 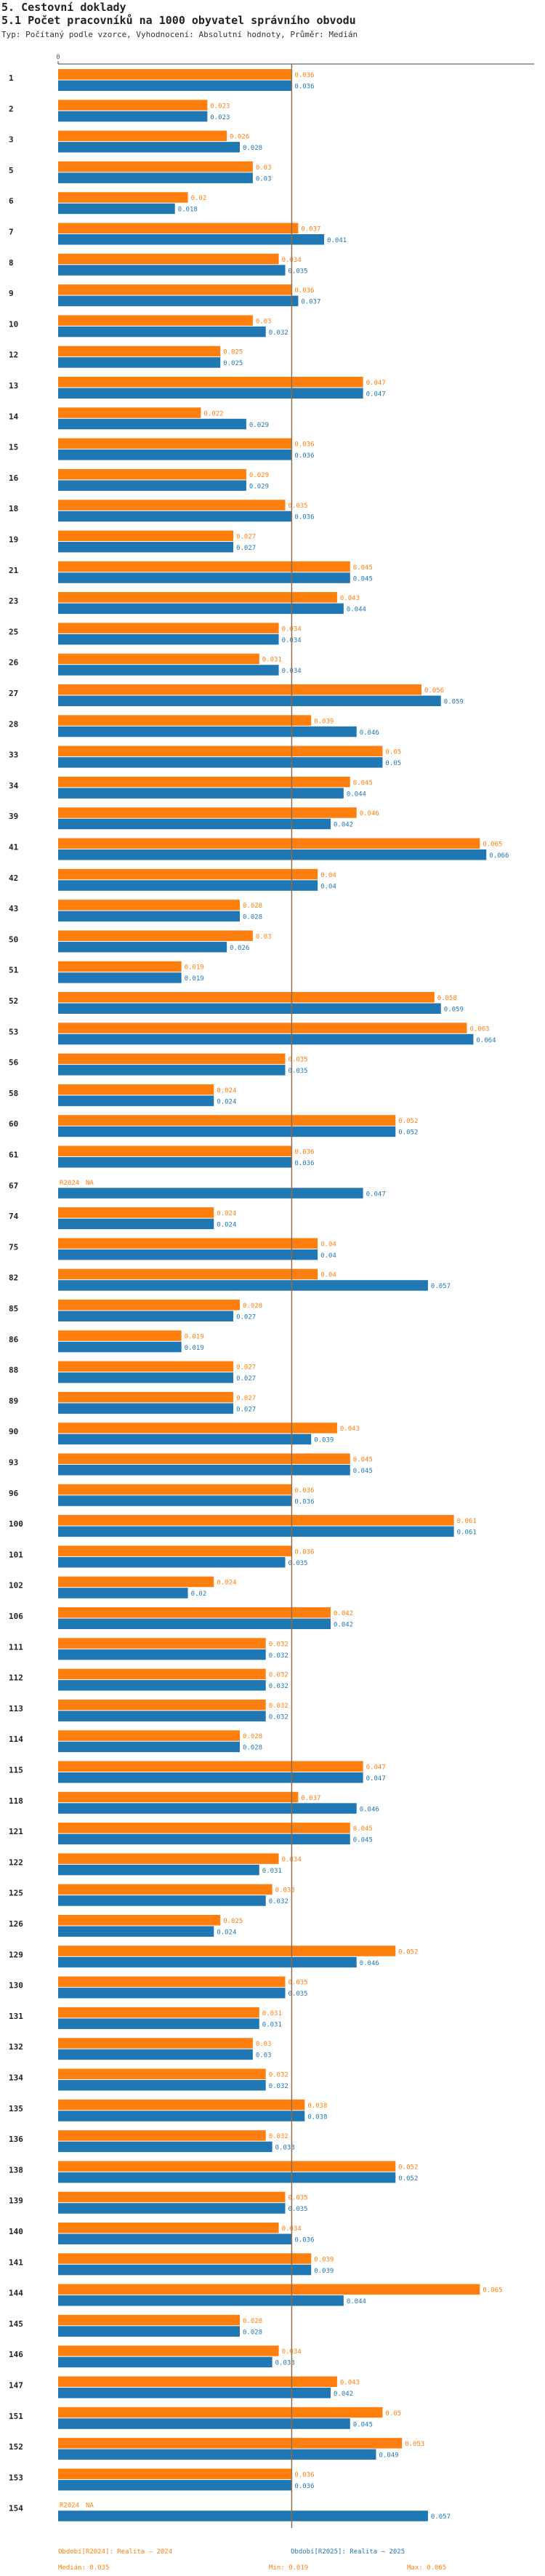 What do you see at coordinates (16, 2231) in the screenshot?
I see `category-label: 140` at bounding box center [16, 2231].